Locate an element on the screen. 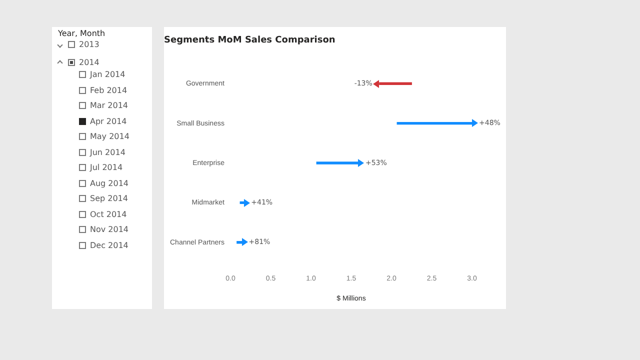  text: Feb 2014 is located at coordinates (109, 90).